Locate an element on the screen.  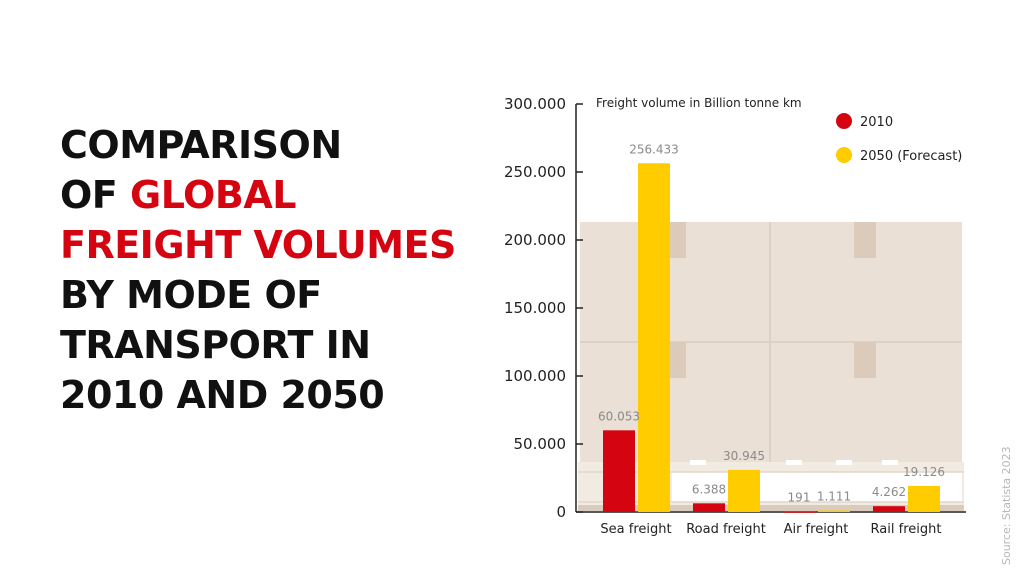
unit-label: Freight volume in Billion tonne km is located at coordinates (699, 103).